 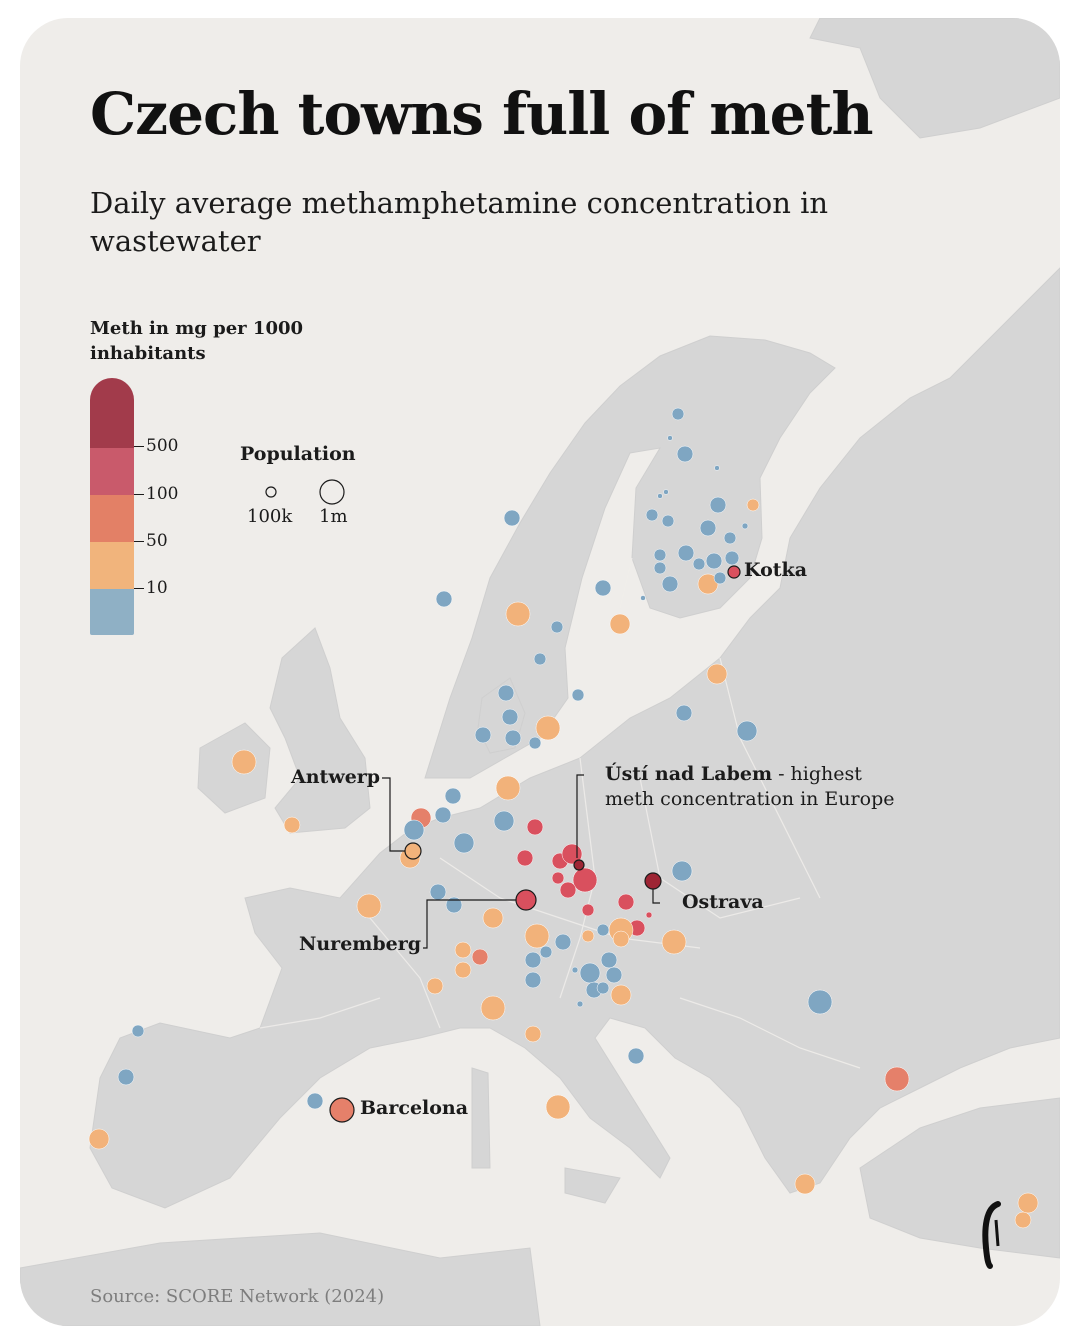 What do you see at coordinates (959, 1178) in the screenshot?
I see `land-anatolia` at bounding box center [959, 1178].